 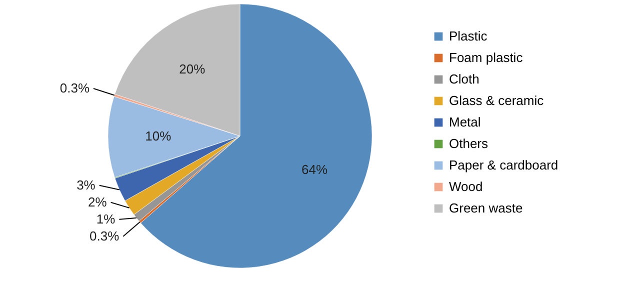 I want to click on data-label: 2%, so click(x=98, y=202).